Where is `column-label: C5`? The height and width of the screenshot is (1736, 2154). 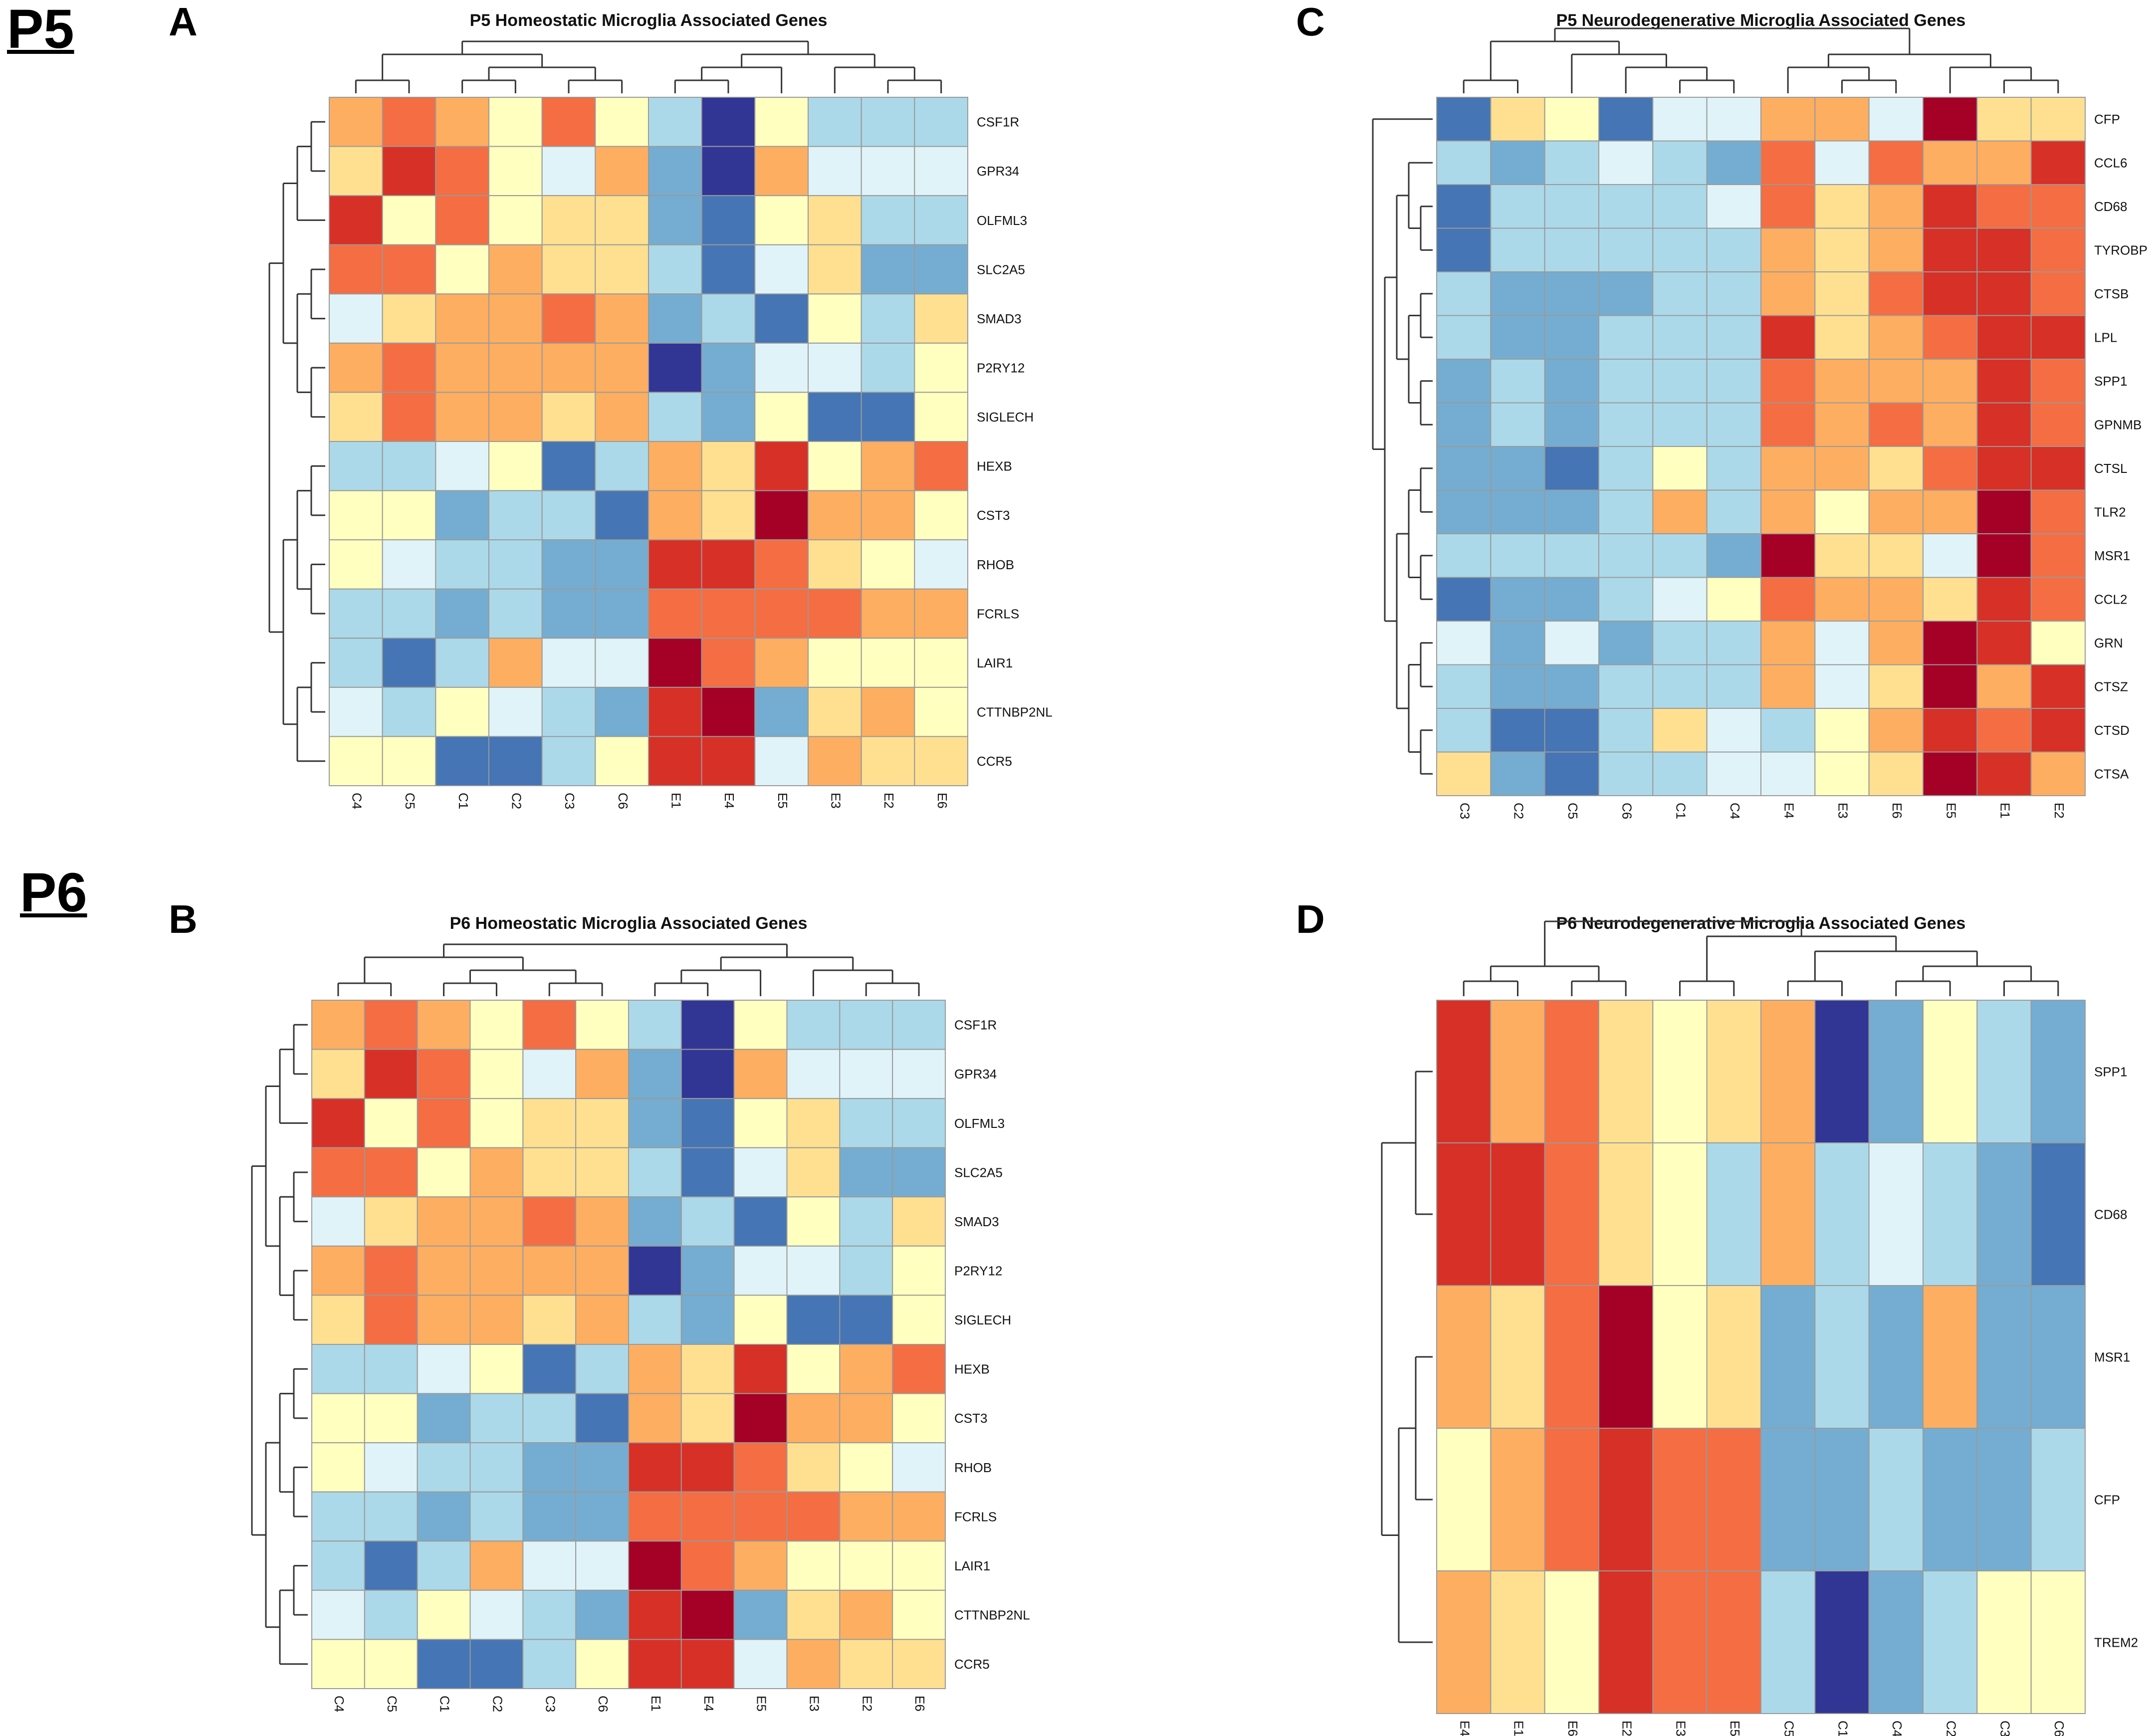 column-label: C5 is located at coordinates (392, 1704).